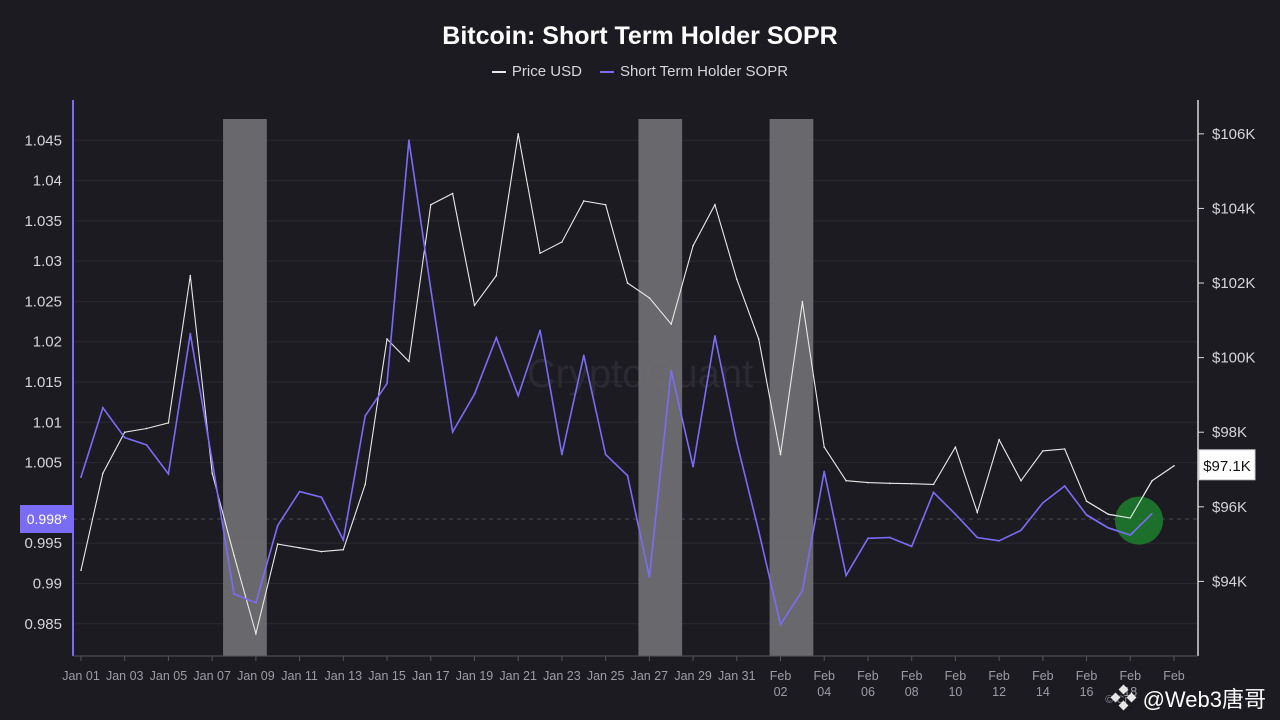 The height and width of the screenshot is (720, 1280). Describe the element at coordinates (47, 181) in the screenshot. I see `left-tick-label: 1.04` at that location.